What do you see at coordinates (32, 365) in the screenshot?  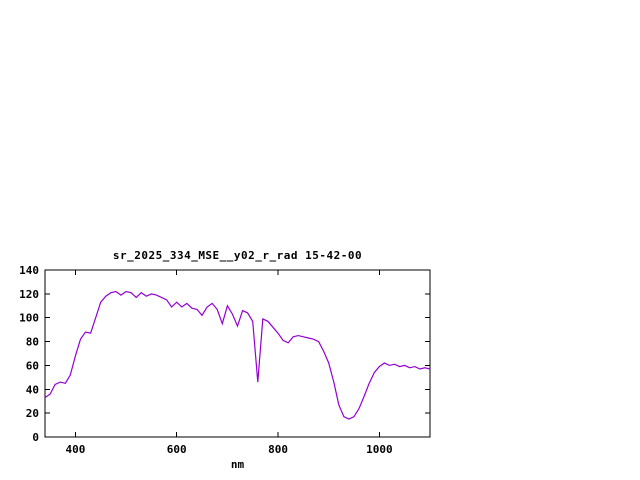 I see `y-tick-label: 60` at bounding box center [32, 365].